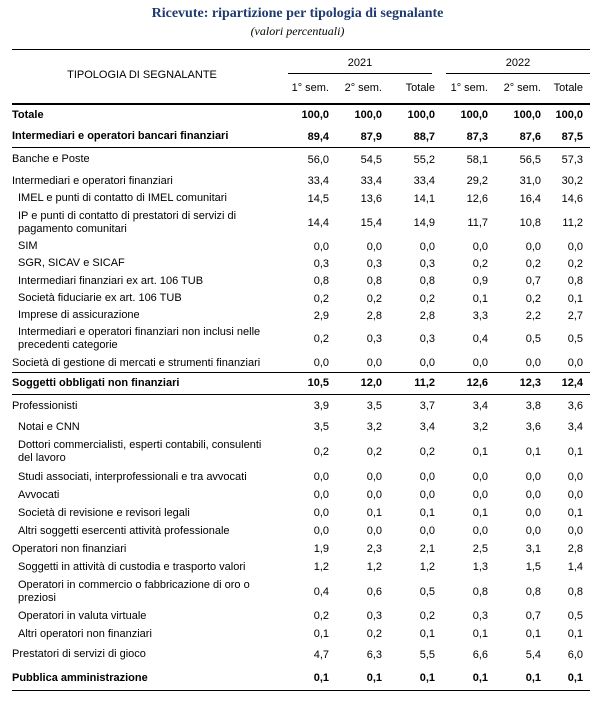 This screenshot has width=595, height=711. What do you see at coordinates (480, 315) in the screenshot?
I see `cell-value: 3,3` at bounding box center [480, 315].